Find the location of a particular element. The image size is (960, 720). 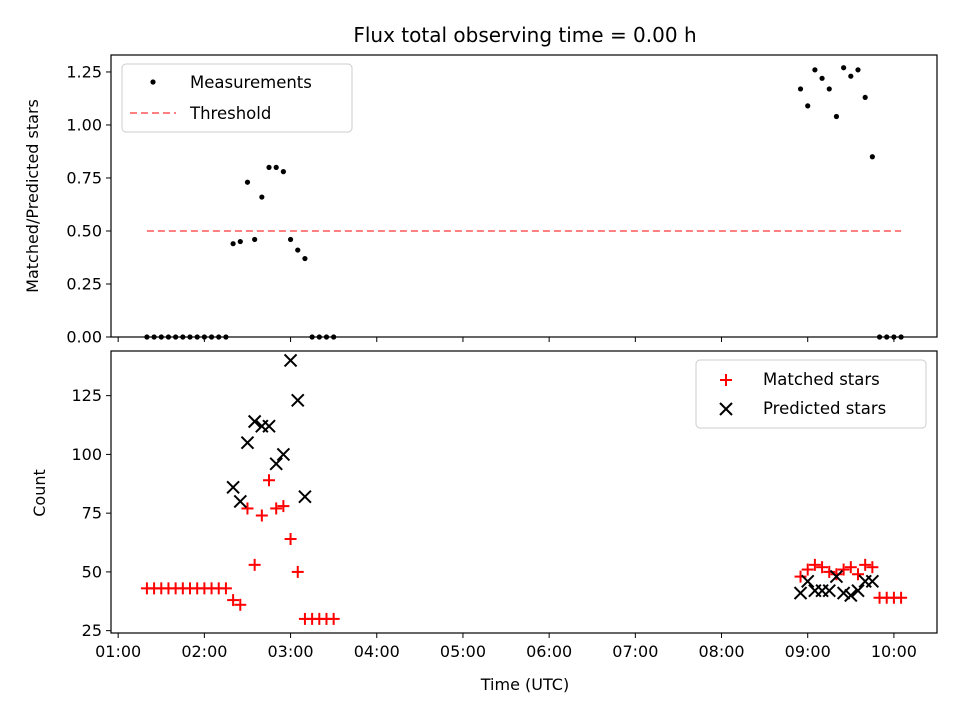

x-tick-label-3: 04:00 is located at coordinates (377, 651).